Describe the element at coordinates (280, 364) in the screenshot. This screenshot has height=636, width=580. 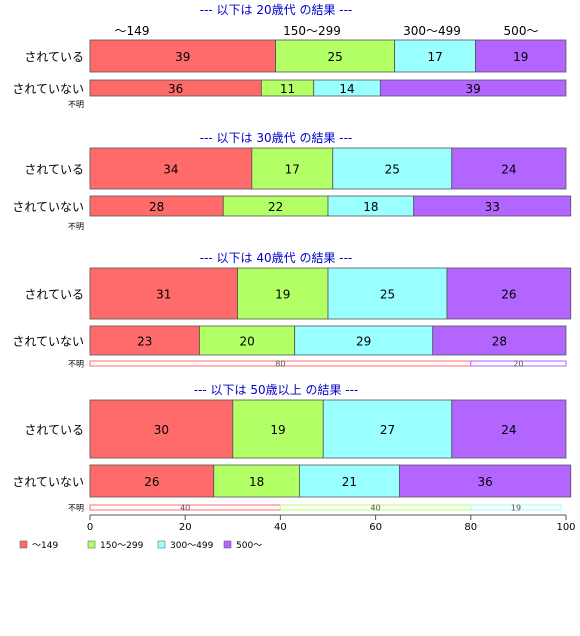
I see `data-label: 80` at that location.